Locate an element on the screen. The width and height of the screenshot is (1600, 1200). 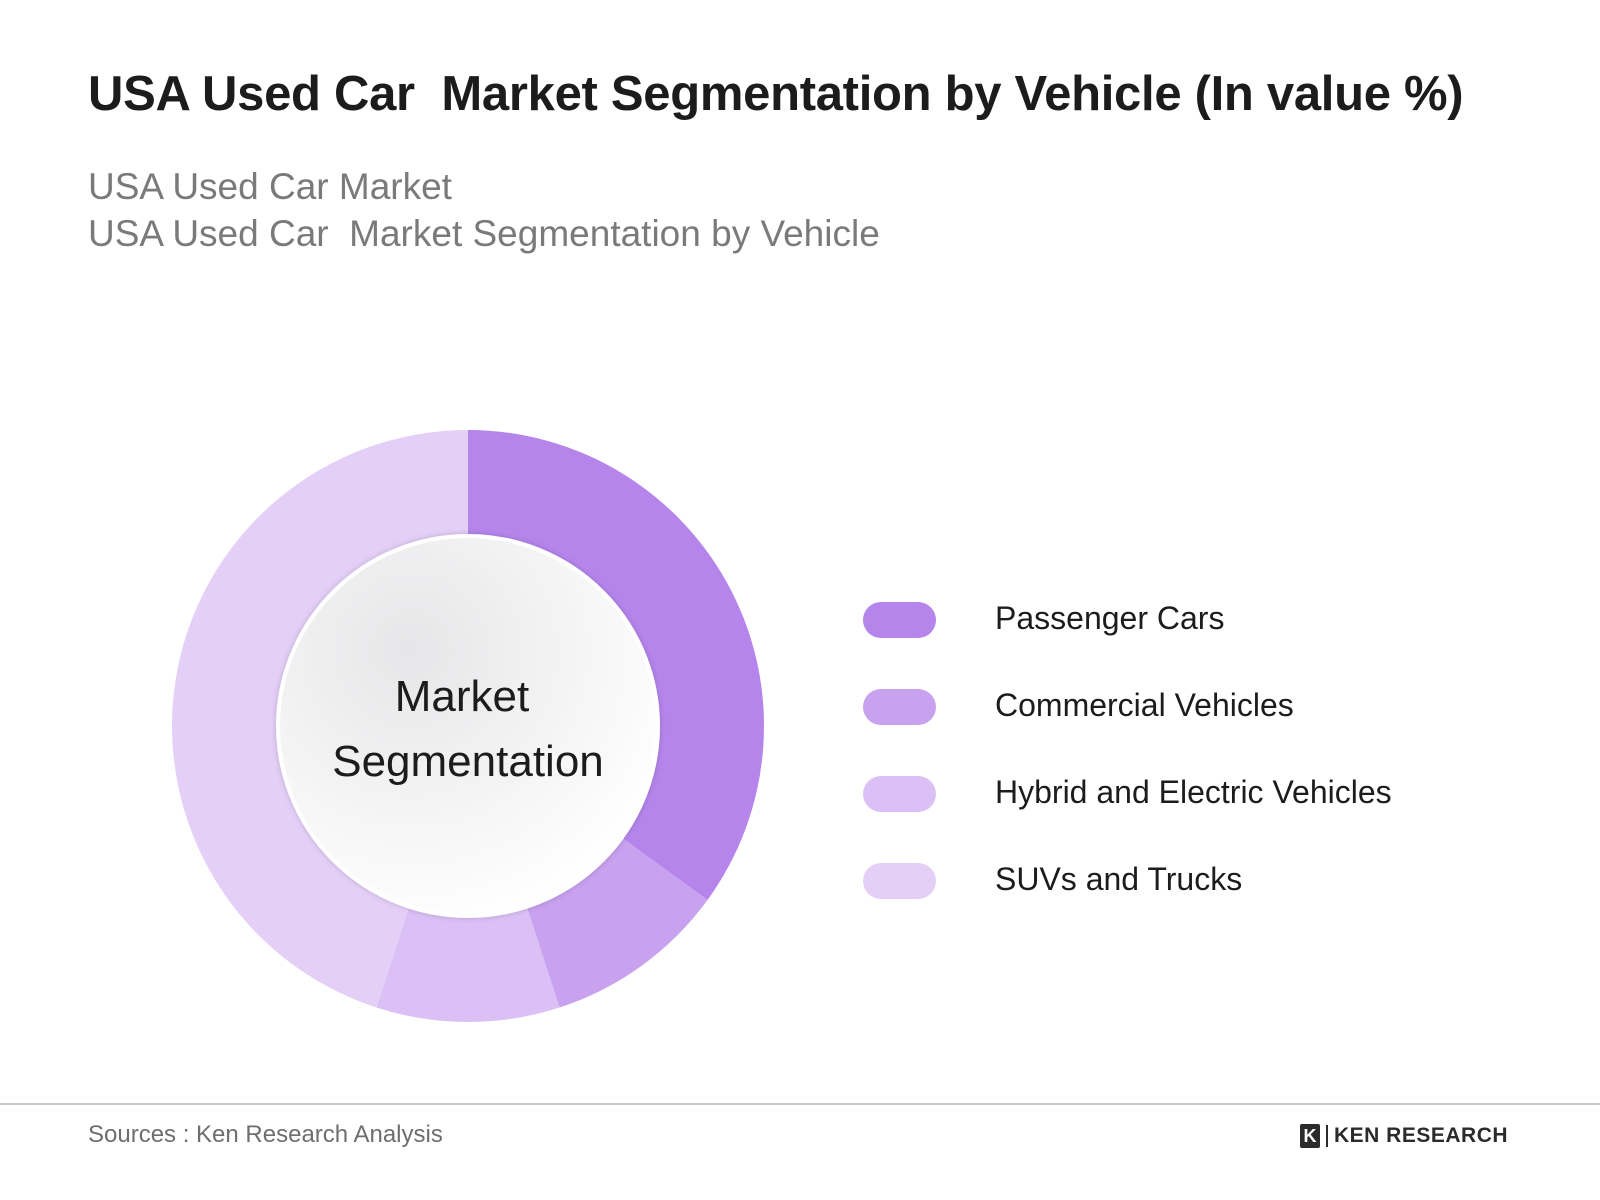
legend-label: SUVs and Trucks is located at coordinates (1119, 879).